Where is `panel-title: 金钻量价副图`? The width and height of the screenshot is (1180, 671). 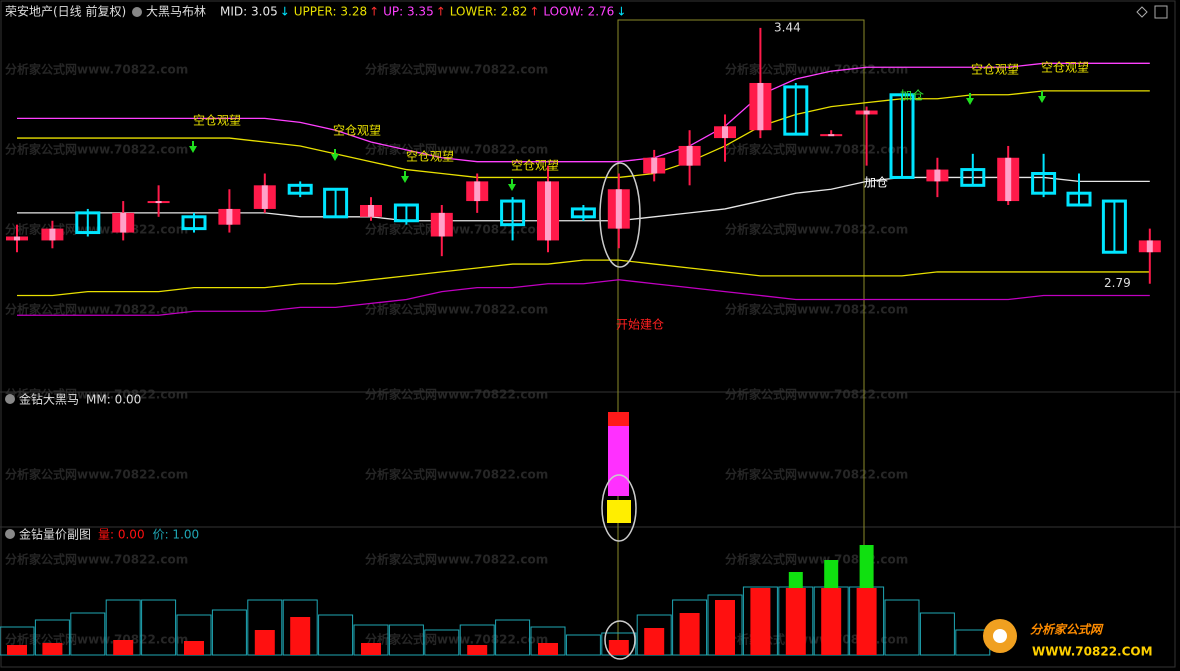
panel-title: 金钻量价副图 is located at coordinates (55, 534).